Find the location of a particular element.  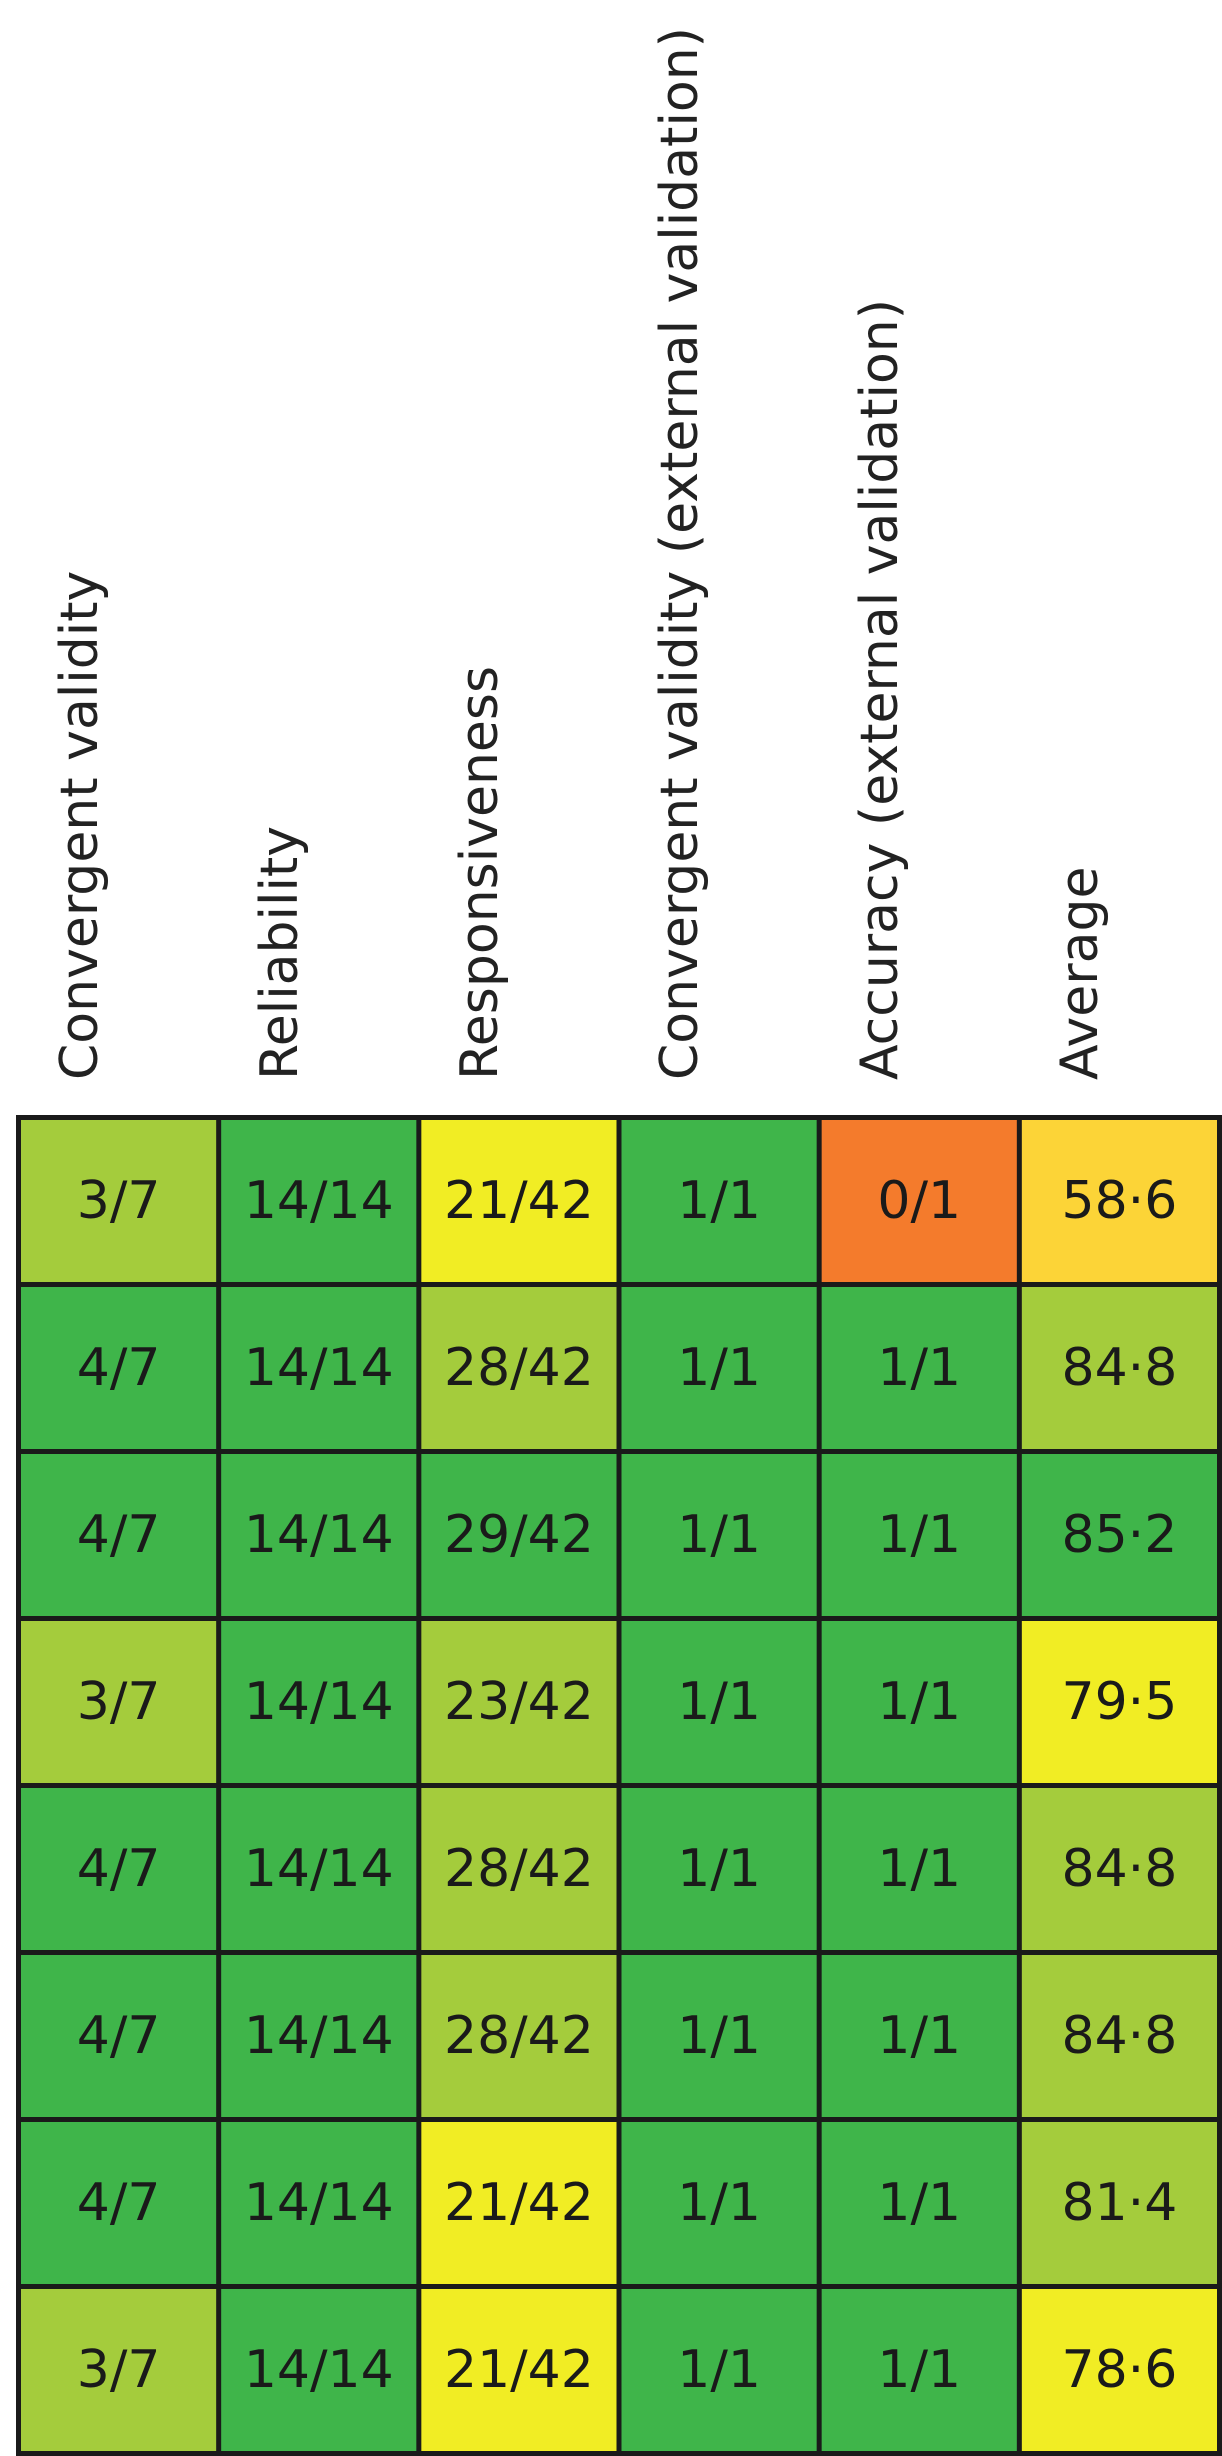

column-header-label: Convergent validity is located at coordinates (80, 825).